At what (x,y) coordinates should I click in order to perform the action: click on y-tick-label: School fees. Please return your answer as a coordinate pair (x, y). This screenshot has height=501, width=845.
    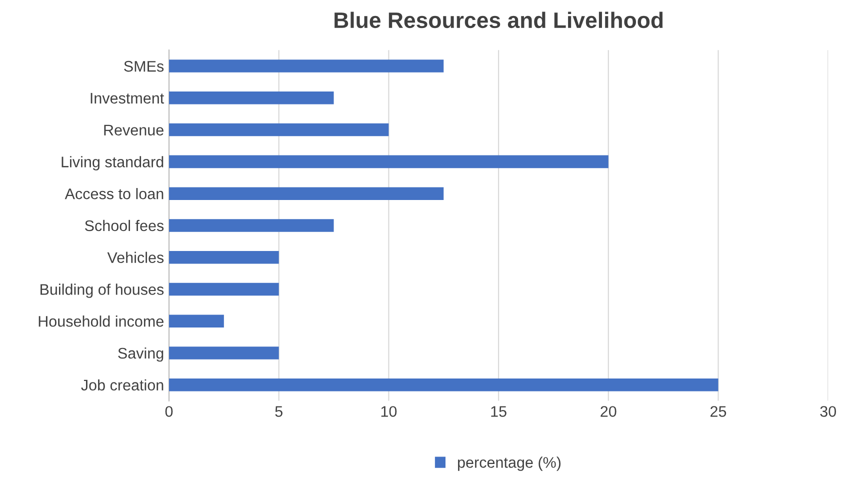
    Looking at the image, I should click on (124, 226).